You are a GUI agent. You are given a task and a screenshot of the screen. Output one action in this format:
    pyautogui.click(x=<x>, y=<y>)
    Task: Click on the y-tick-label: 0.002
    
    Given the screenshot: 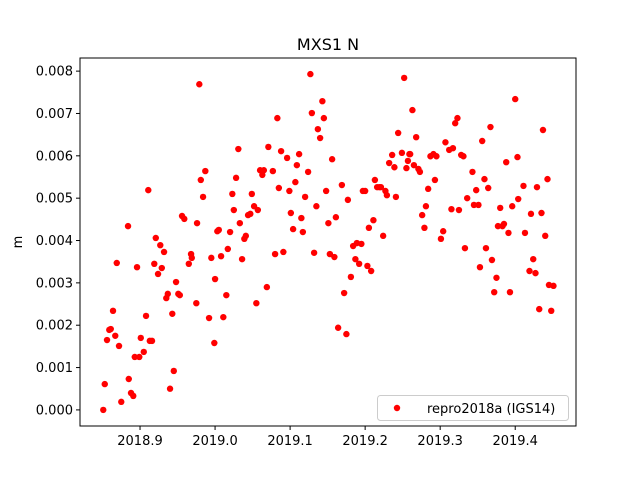 What is the action you would take?
    pyautogui.click(x=54, y=326)
    